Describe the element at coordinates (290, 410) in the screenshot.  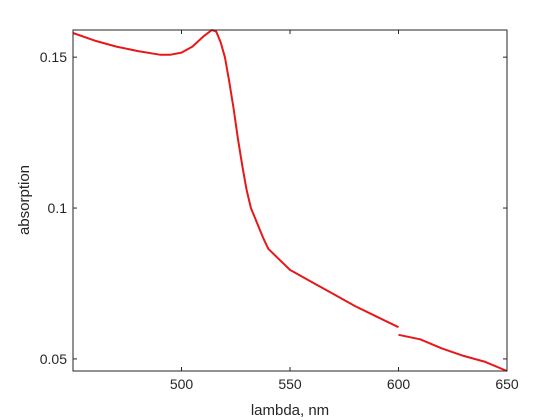
I see `x-axis-label: lambda, nm` at that location.